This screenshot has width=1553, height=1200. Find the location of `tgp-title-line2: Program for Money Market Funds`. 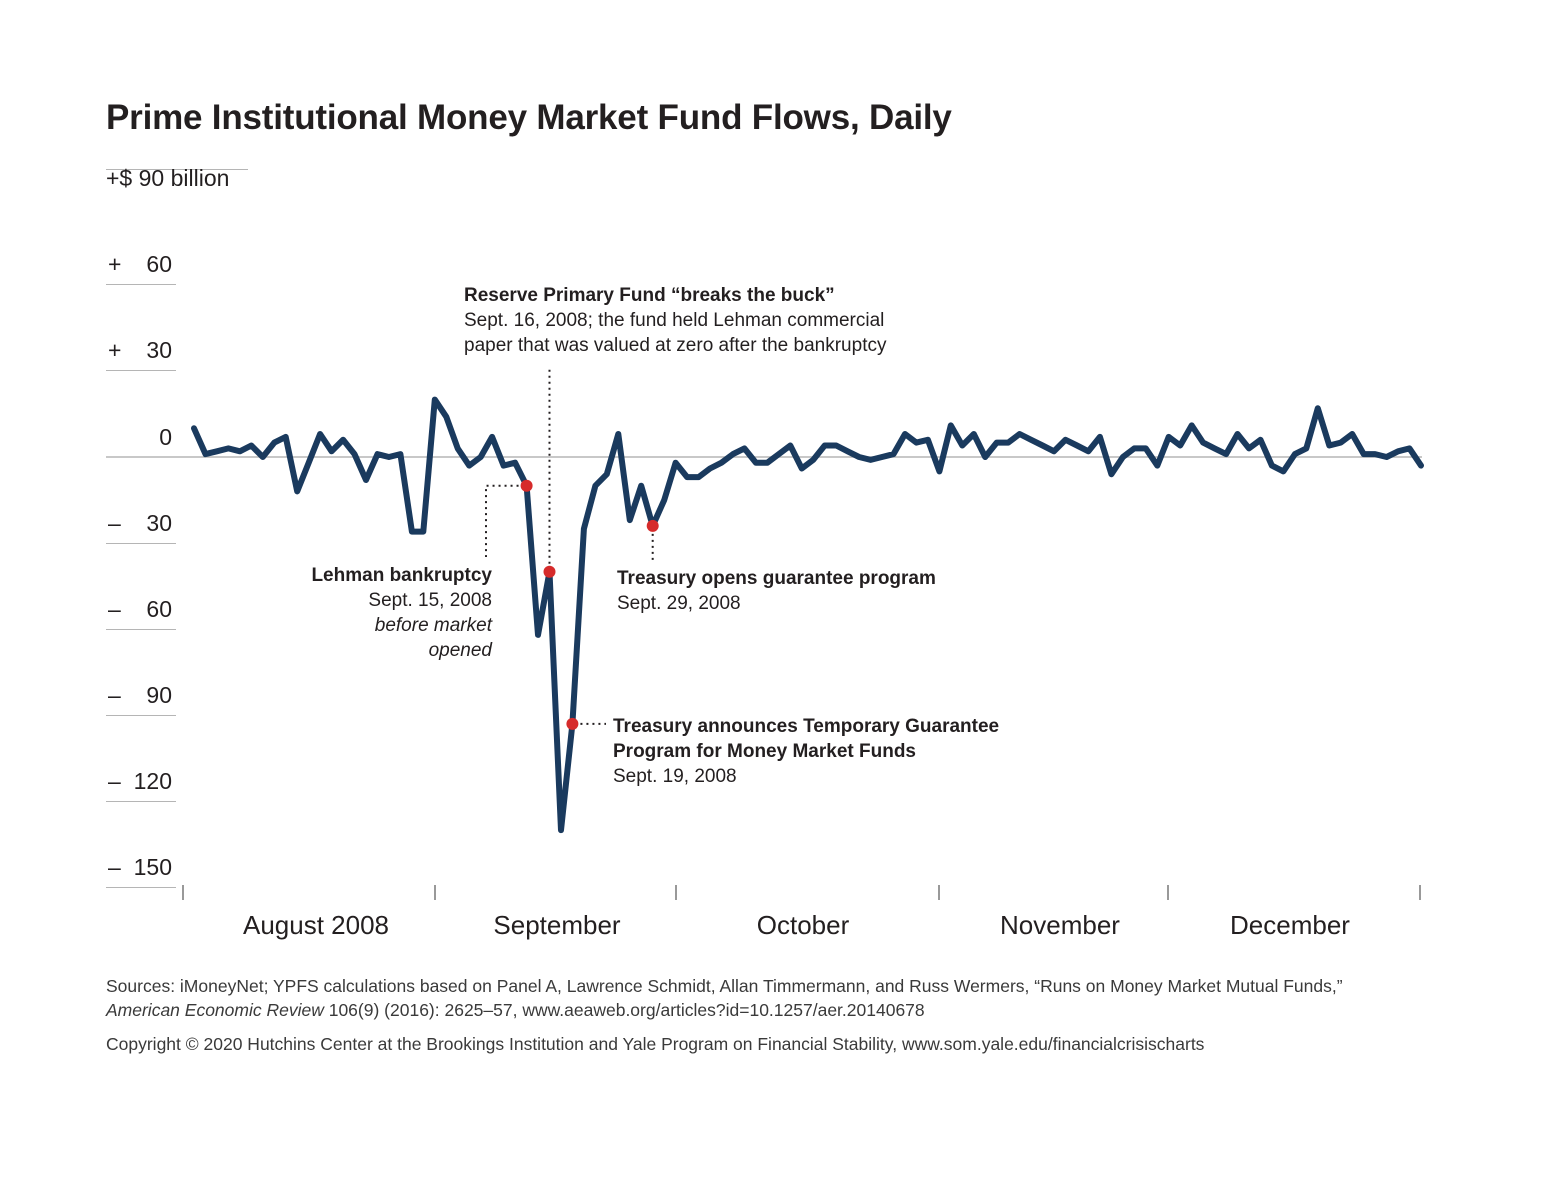

tgp-title-line2: Program for Money Market Funds is located at coordinates (764, 751).